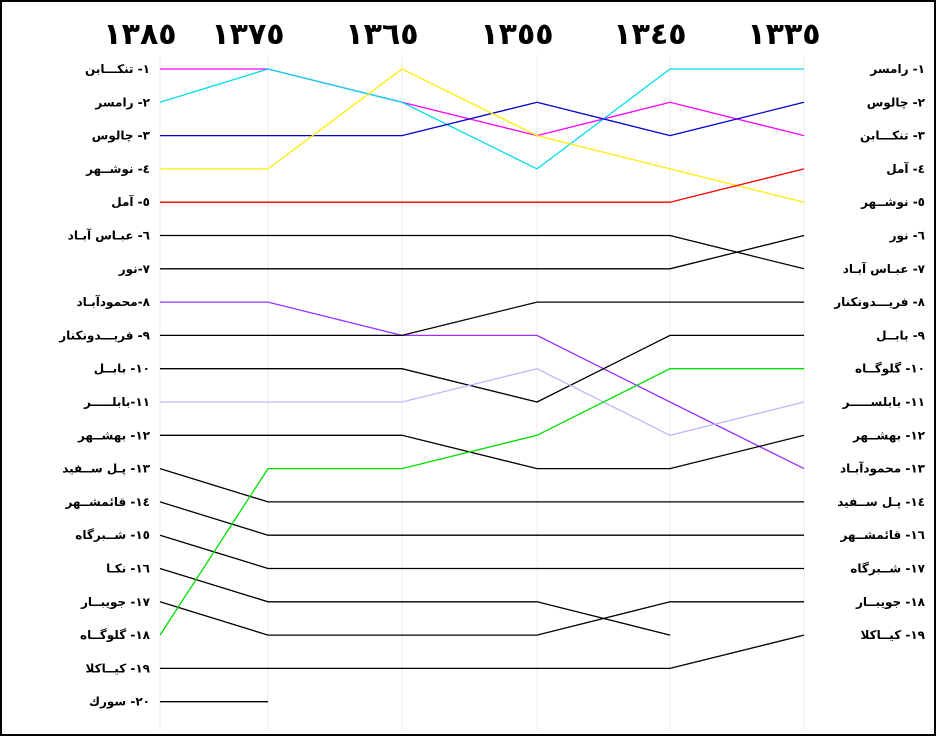 This screenshot has height=736, width=936. I want to click on year-label-4: ١٣٤٥, so click(649, 34).